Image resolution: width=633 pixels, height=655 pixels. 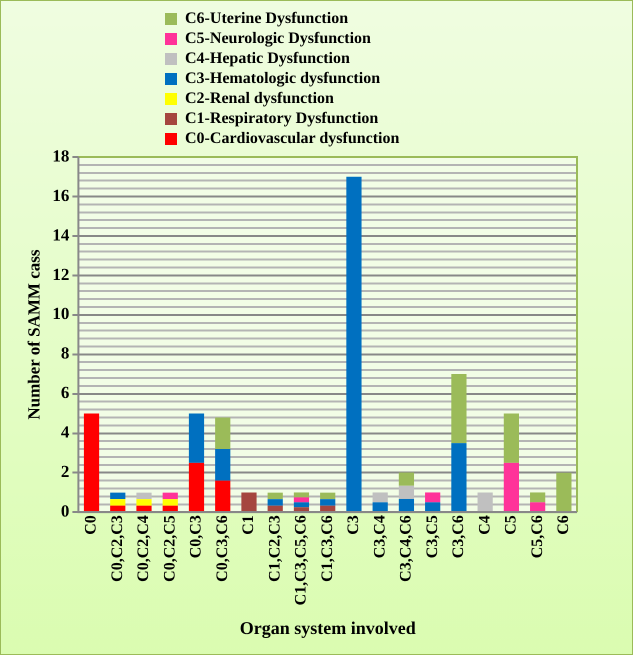 What do you see at coordinates (406, 548) in the screenshot?
I see `x-tick-label: C3,C4,C6` at bounding box center [406, 548].